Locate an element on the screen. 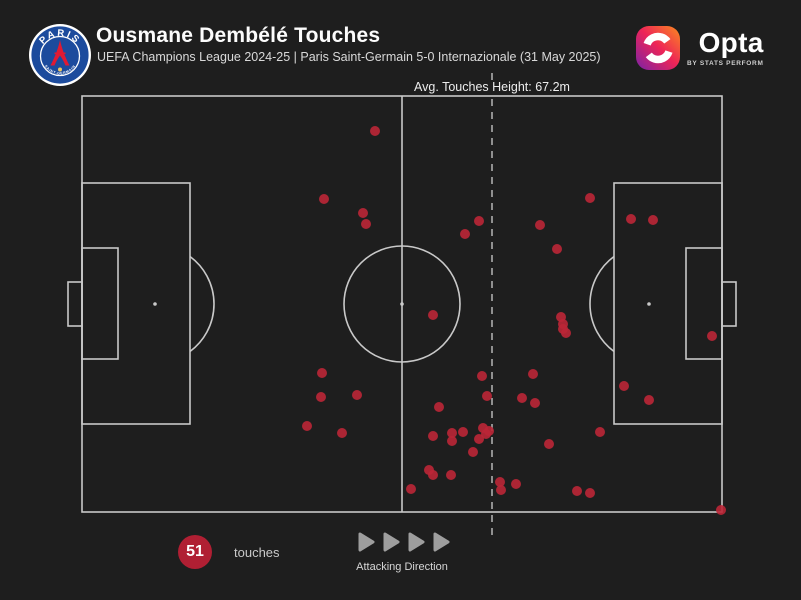 This screenshot has width=801, height=600. penalty-area-left is located at coordinates (136, 303).